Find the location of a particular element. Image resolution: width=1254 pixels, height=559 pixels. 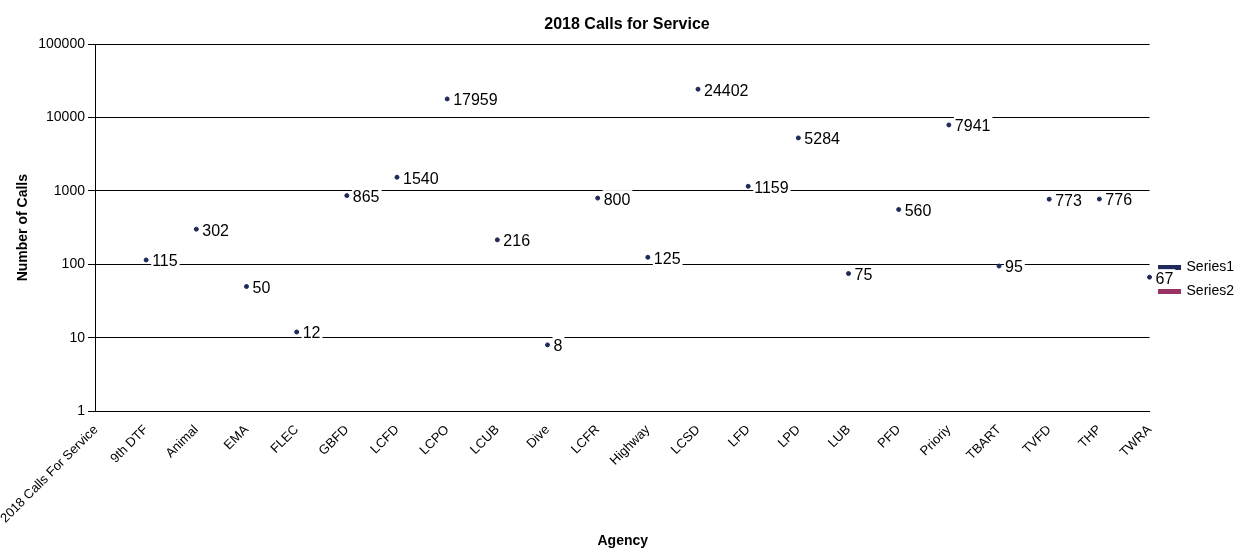

data-label: 800 is located at coordinates (617, 199).